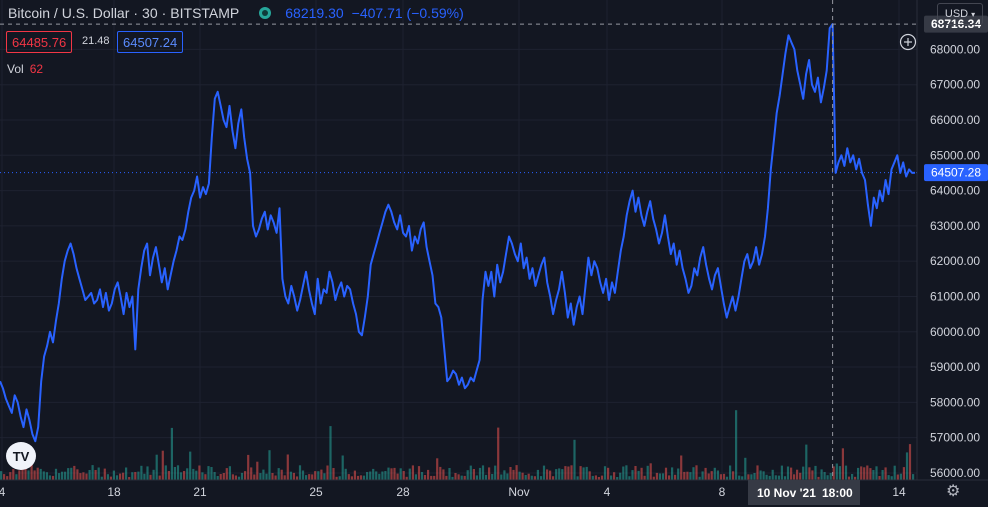  I want to click on price-tick-label: 59000.00, so click(955, 367).